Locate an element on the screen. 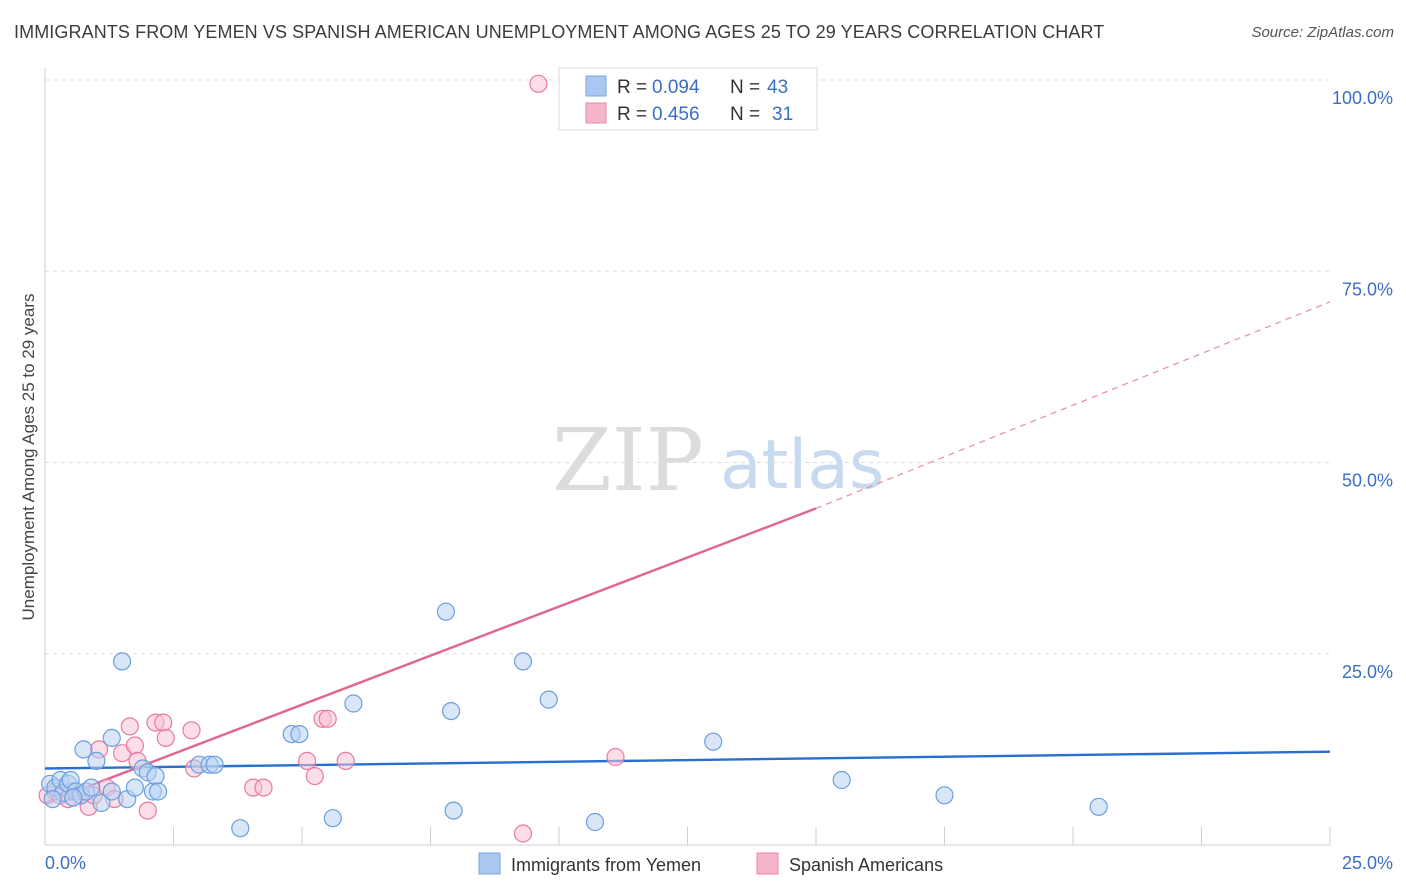  trend-line-yemen is located at coordinates (687, 760).